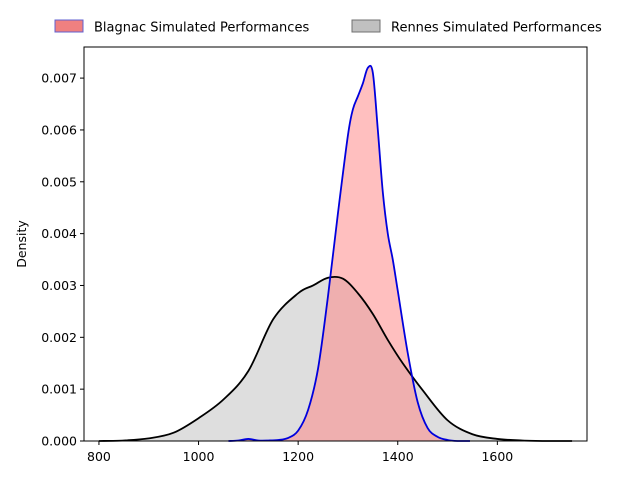 This screenshot has height=480, width=640. Describe the element at coordinates (59, 441) in the screenshot. I see `y-tick-label: 0.000` at that location.